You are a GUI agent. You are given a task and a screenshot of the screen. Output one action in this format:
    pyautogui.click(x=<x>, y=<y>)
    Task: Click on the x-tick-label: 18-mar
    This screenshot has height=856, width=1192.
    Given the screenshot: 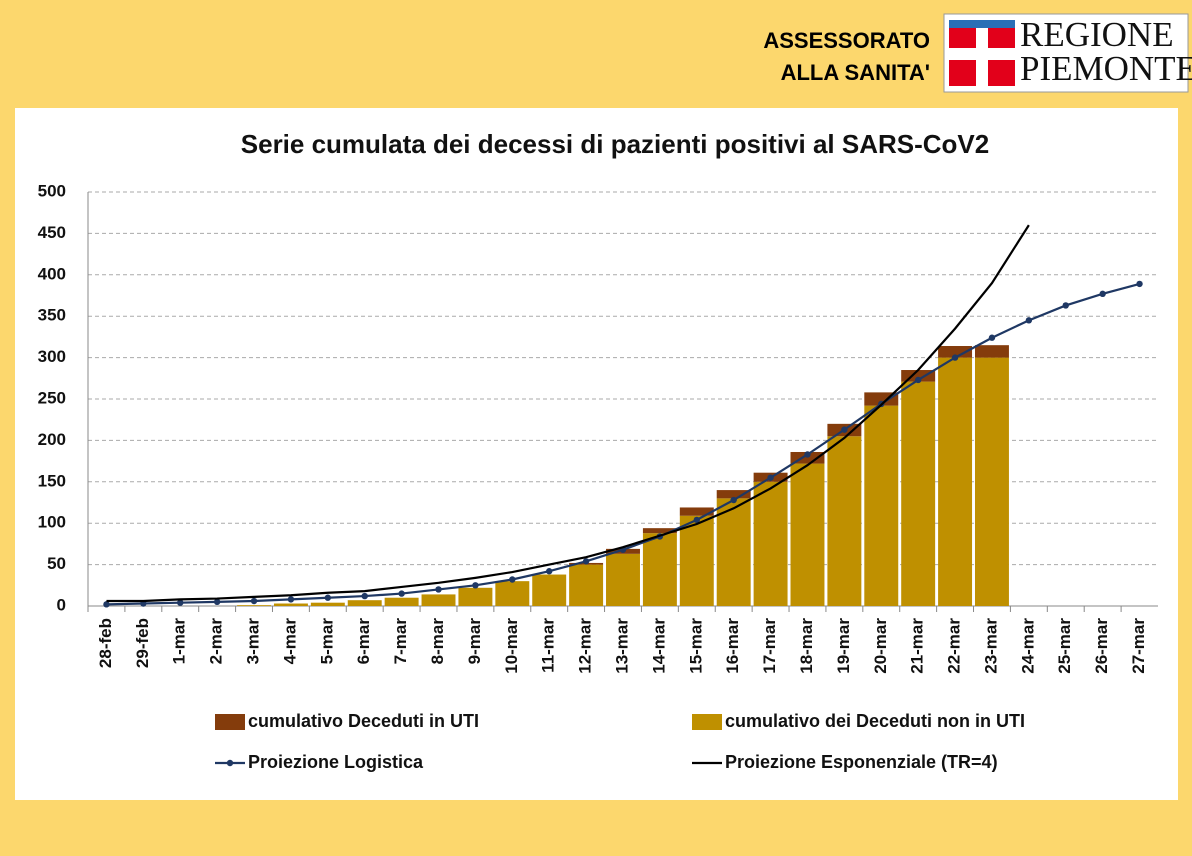 What is the action you would take?
    pyautogui.click(x=806, y=646)
    